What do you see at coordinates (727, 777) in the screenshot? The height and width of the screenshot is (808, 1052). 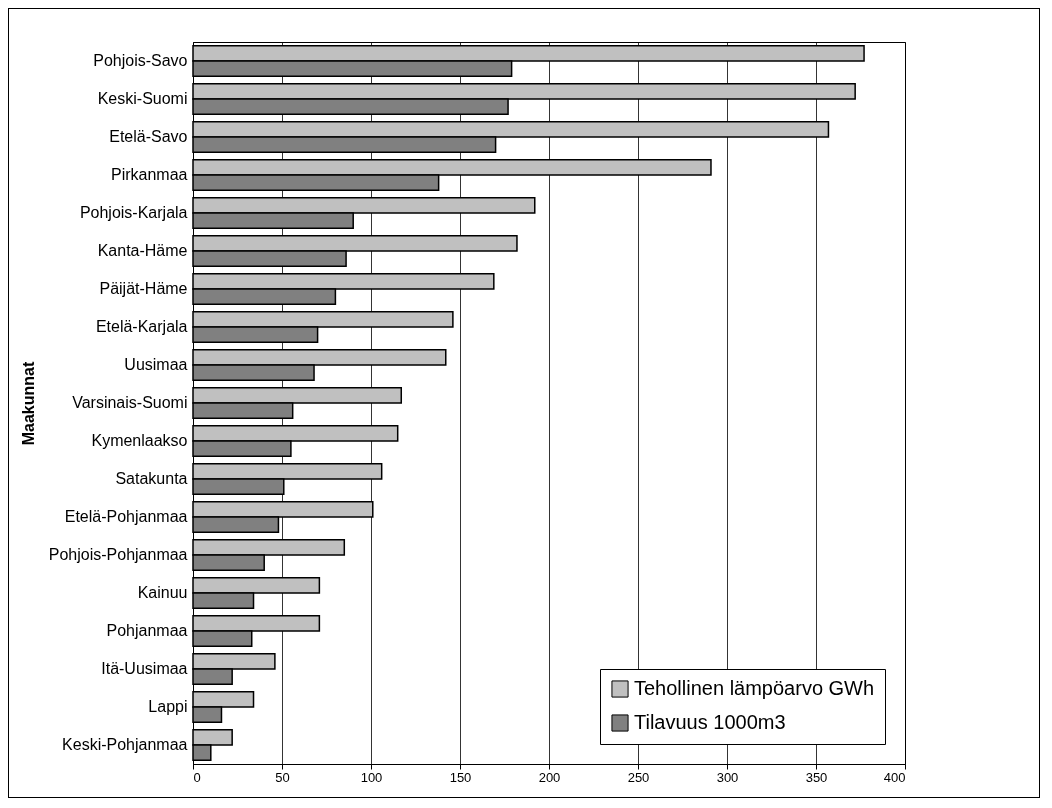 I see `x-tick-label: 300` at bounding box center [727, 777].